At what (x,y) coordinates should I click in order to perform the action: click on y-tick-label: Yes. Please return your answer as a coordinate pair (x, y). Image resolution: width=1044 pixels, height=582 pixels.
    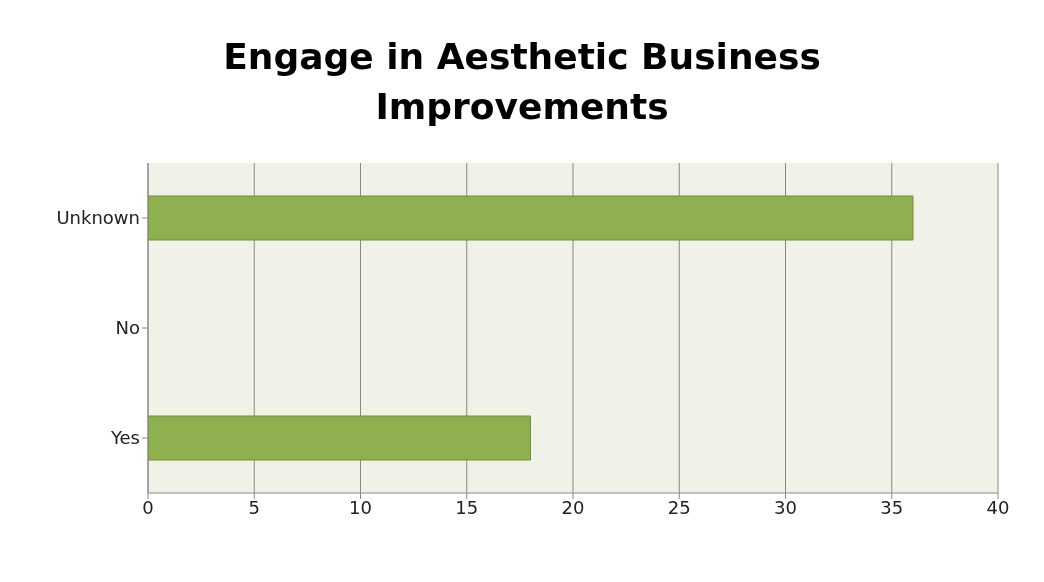
    Looking at the image, I should click on (124, 438).